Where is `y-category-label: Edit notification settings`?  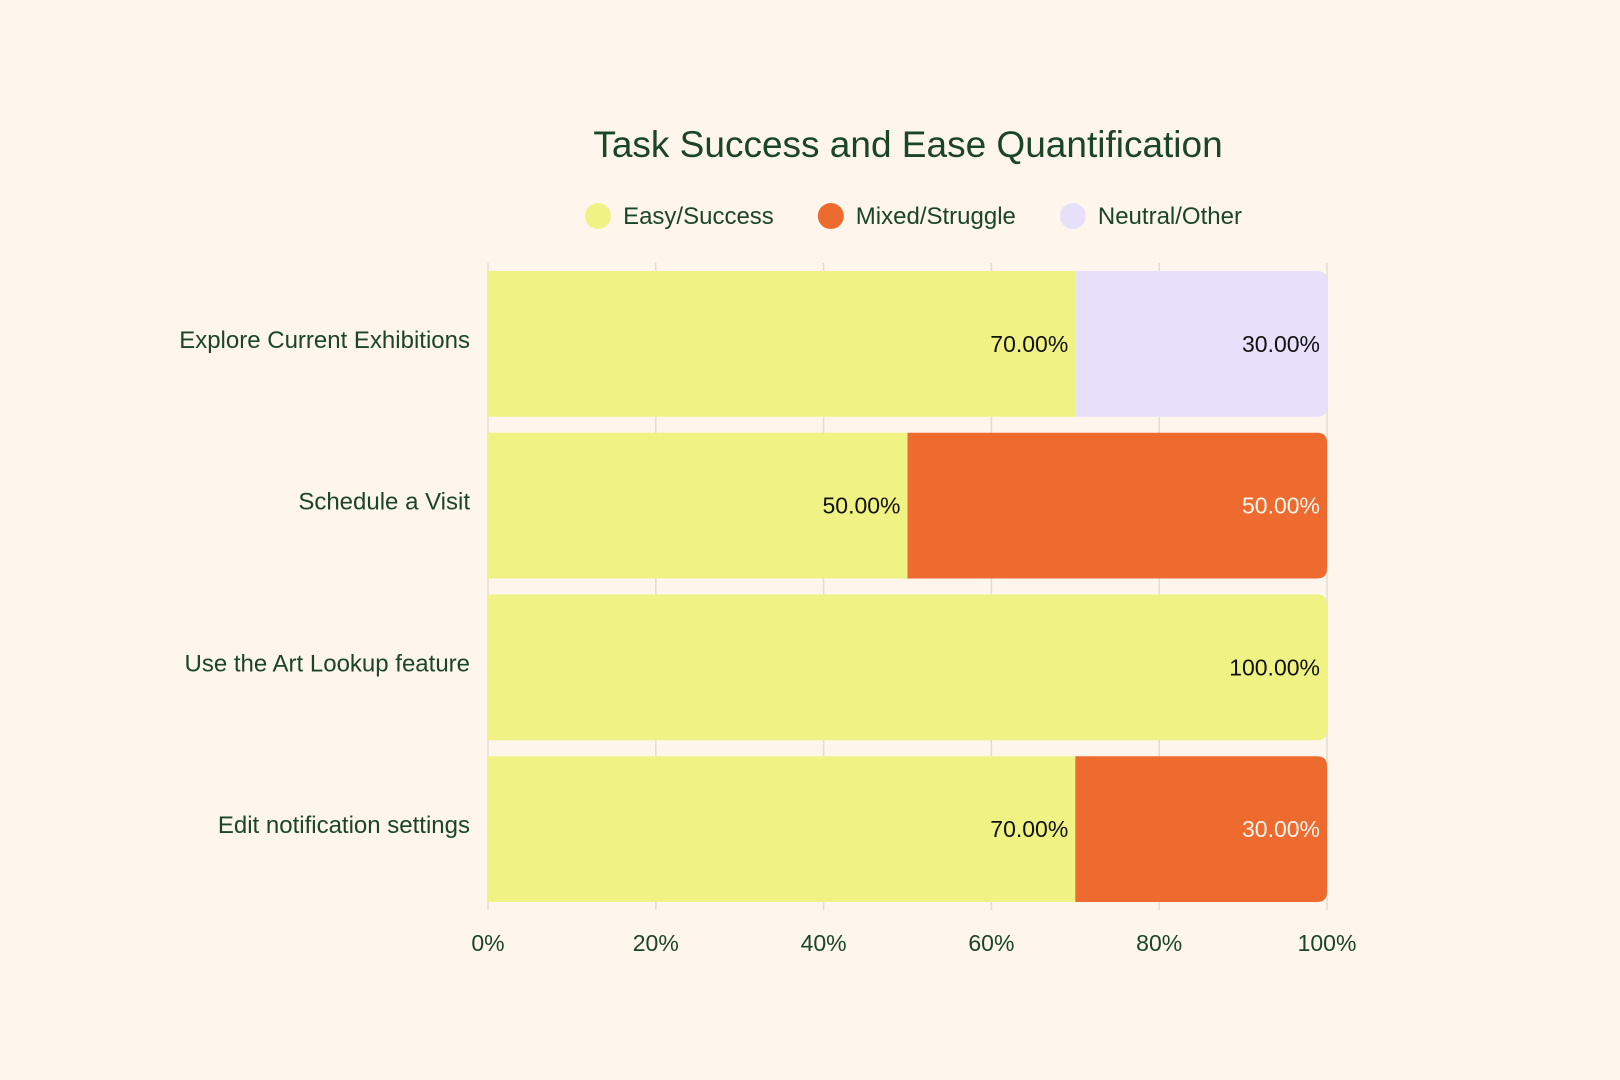 y-category-label: Edit notification settings is located at coordinates (344, 825).